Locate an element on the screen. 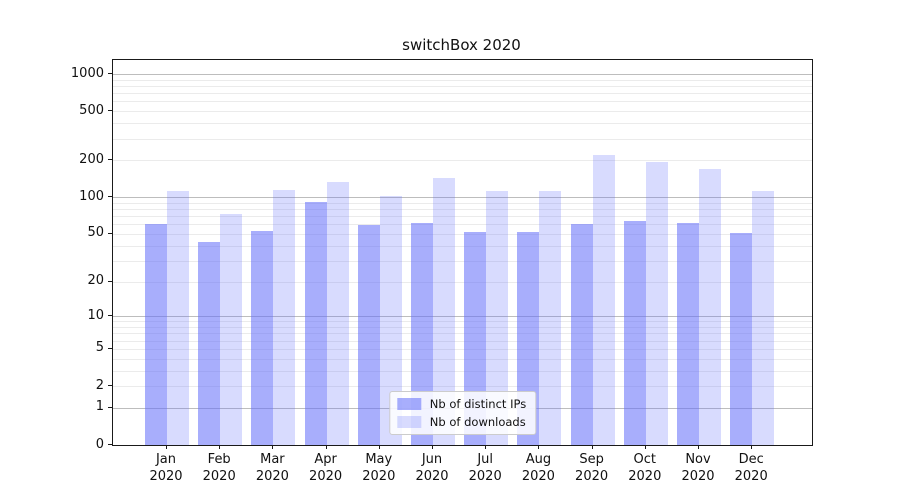 The height and width of the screenshot is (500, 900). x-tick-label: Apr 2020 is located at coordinates (326, 468).